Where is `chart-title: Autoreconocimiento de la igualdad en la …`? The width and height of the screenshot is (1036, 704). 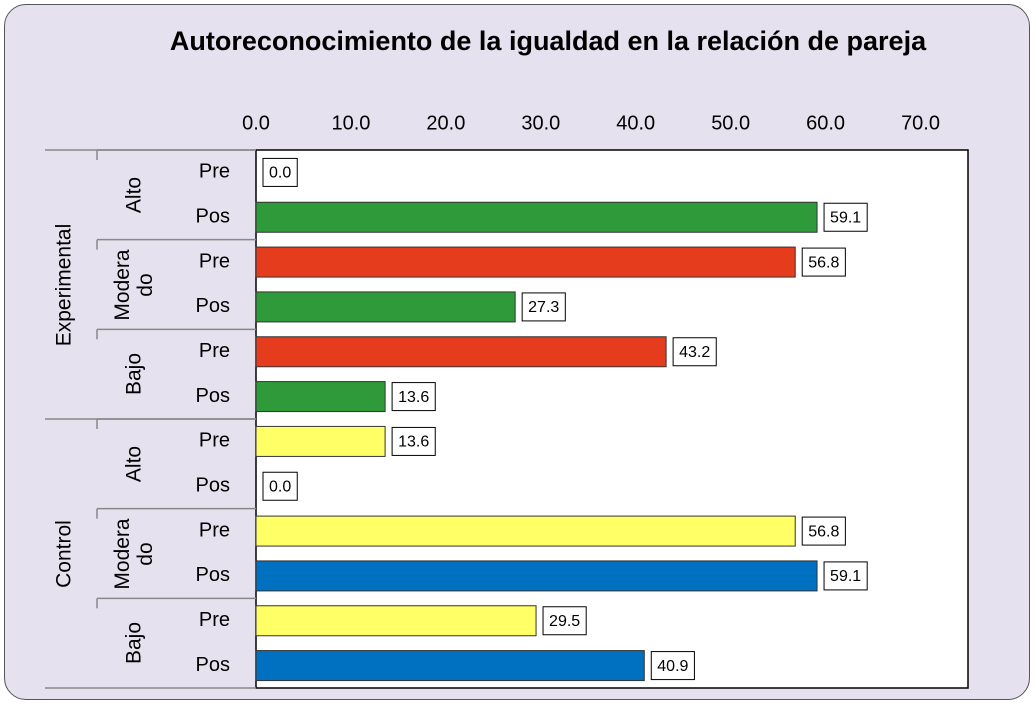
chart-title: Autoreconocimiento de la igualdad en la … is located at coordinates (548, 41).